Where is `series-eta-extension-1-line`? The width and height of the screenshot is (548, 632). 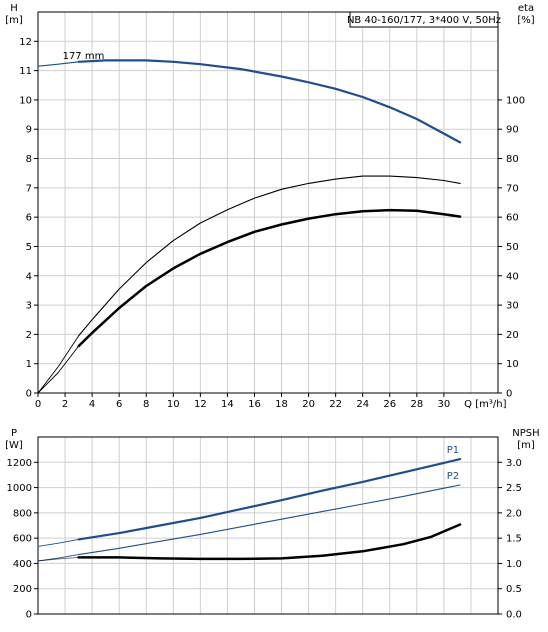 series-eta-extension-1-line is located at coordinates (58, 364).